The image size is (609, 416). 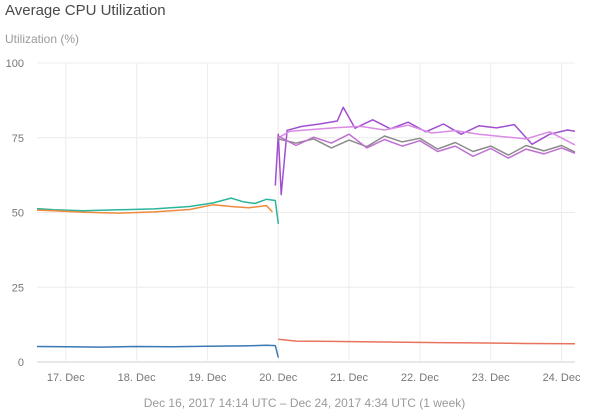 I want to click on x-tick-label: 22. Dec, so click(x=420, y=378).